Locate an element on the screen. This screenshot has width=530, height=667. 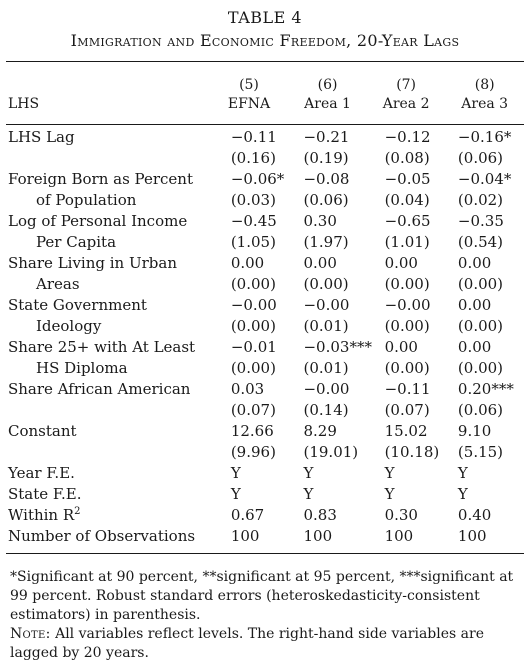
coefficient-cell: 15.02 is located at coordinates (406, 431).